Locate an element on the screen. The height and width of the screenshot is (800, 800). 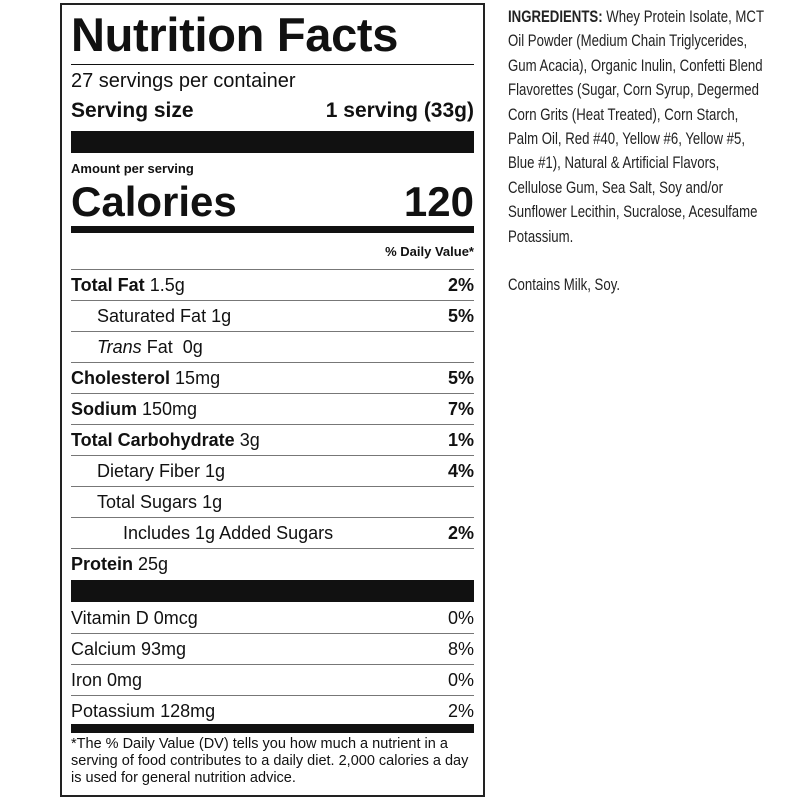
nutrient-row-sodium: Sodium 150mg 7% is located at coordinates (272, 408).